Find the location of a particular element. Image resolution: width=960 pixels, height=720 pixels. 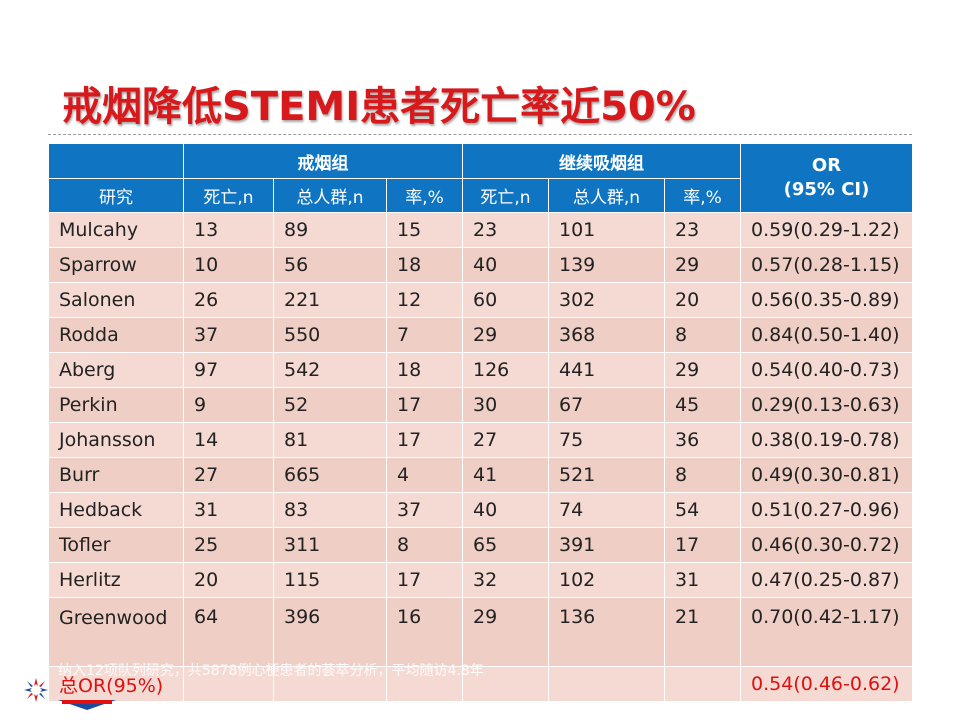

study-name: Aberg is located at coordinates (116, 370).